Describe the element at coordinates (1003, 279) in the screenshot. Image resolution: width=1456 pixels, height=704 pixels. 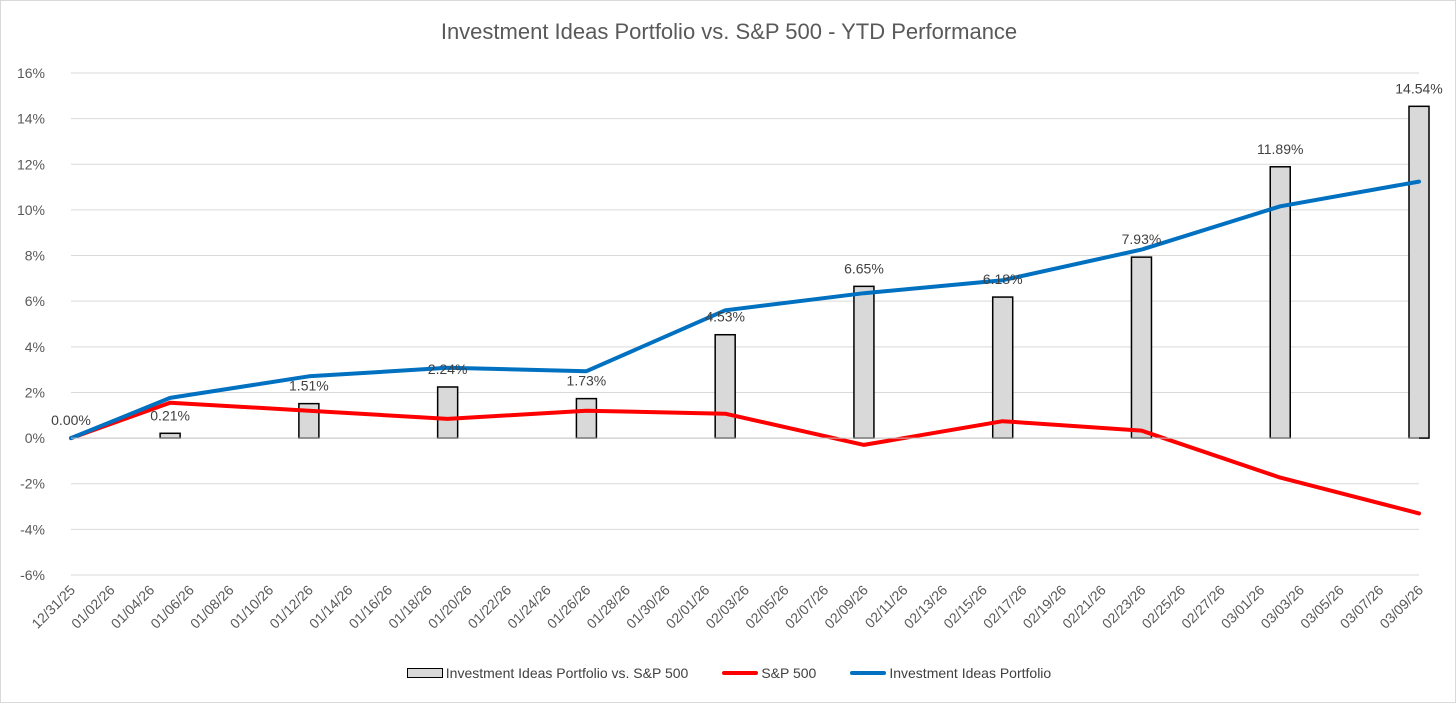
I see `data-label: 6.18%` at that location.